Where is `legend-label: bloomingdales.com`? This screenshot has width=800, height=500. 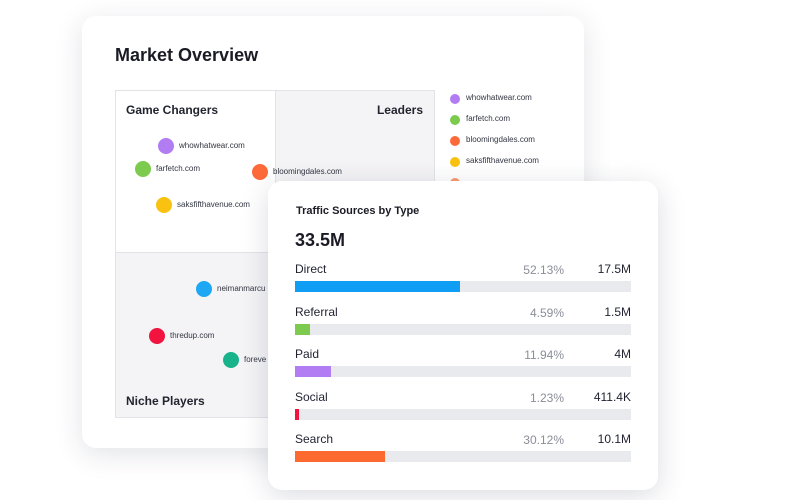 legend-label: bloomingdales.com is located at coordinates (500, 139).